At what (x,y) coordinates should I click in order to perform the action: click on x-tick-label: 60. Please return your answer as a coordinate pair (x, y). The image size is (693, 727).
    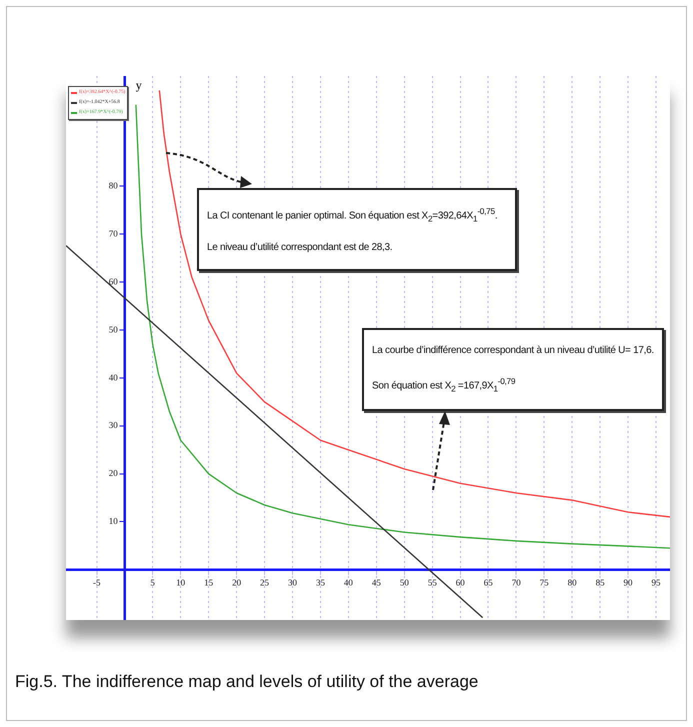
    Looking at the image, I should click on (461, 582).